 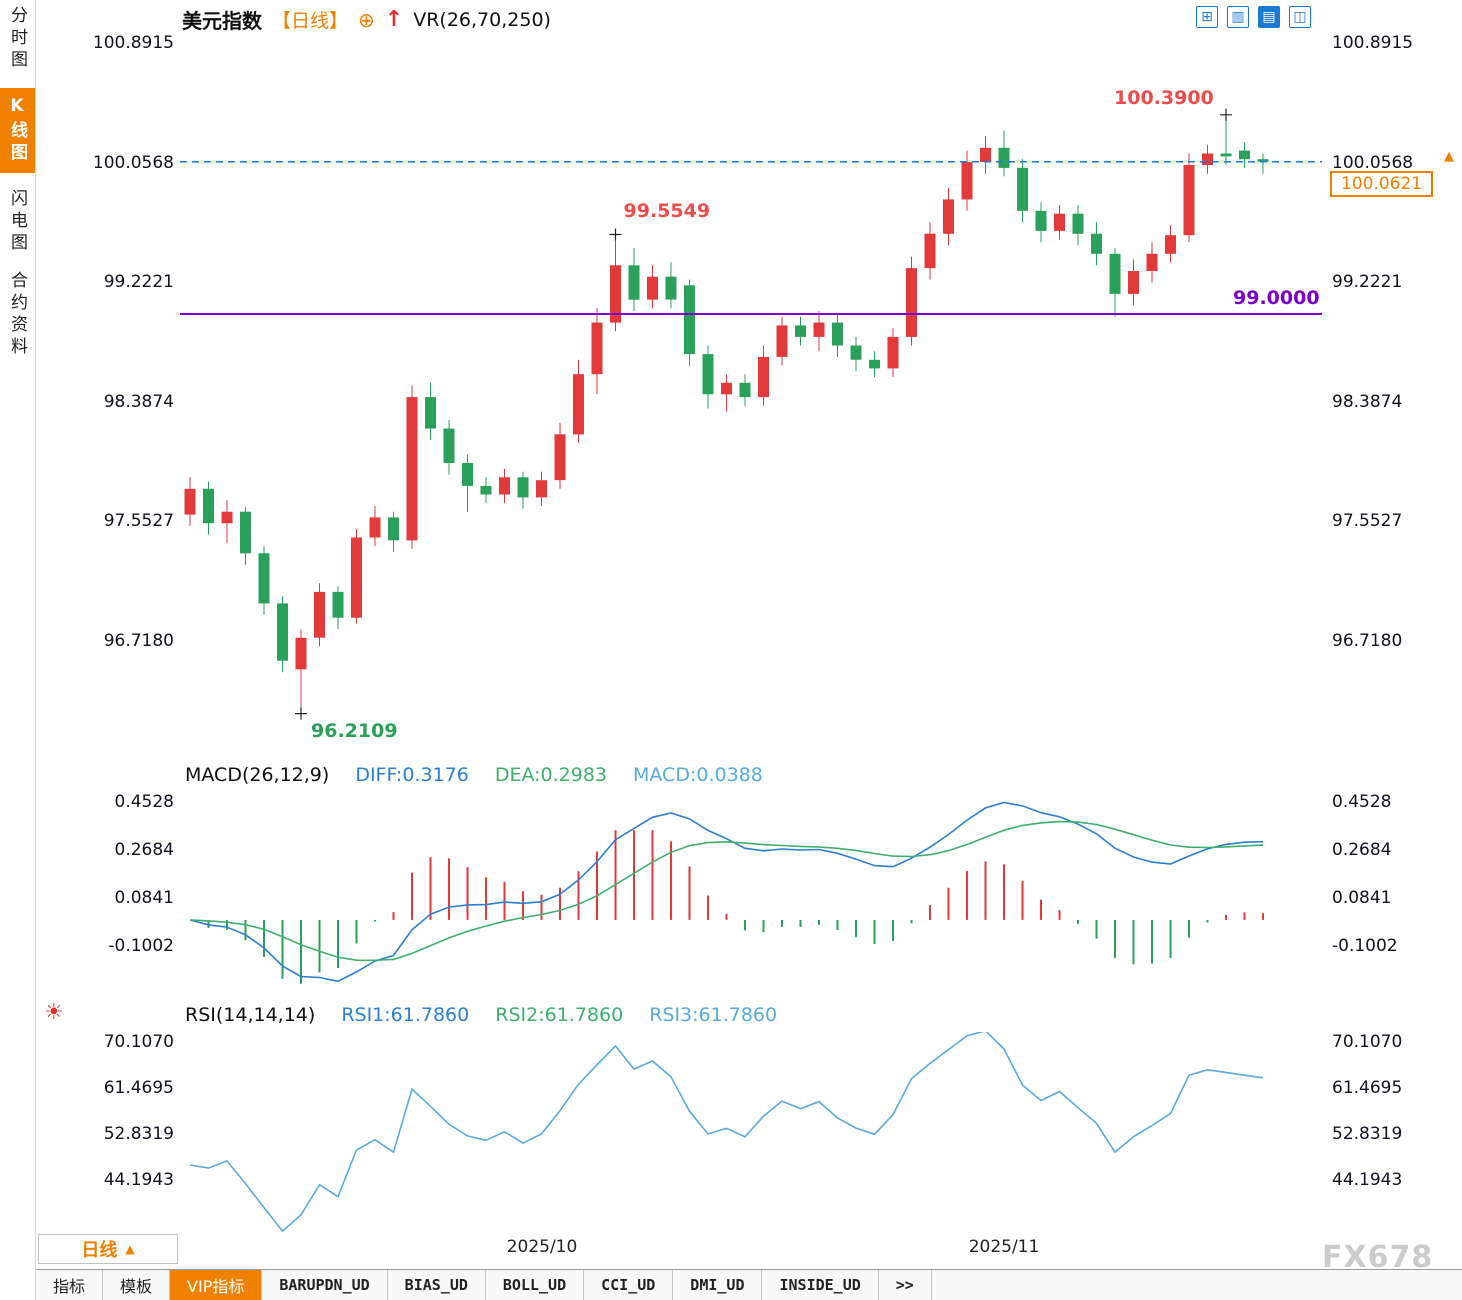 What do you see at coordinates (751, 896) in the screenshot?
I see `macd-chart` at bounding box center [751, 896].